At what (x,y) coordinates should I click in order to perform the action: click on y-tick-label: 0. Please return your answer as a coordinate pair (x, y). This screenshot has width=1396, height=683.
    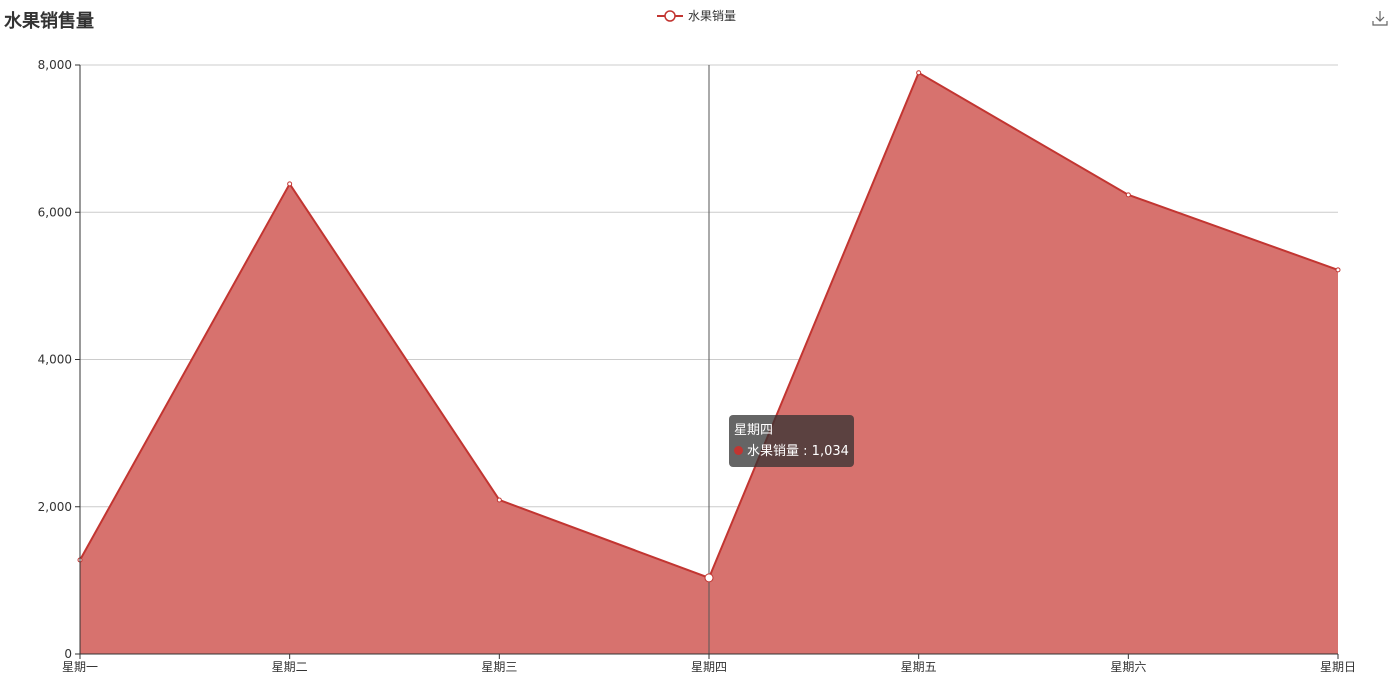
    Looking at the image, I should click on (68, 654).